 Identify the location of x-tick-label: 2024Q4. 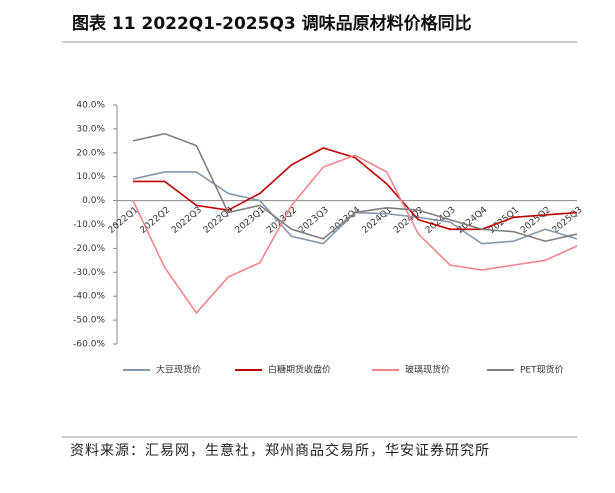
(473, 220).